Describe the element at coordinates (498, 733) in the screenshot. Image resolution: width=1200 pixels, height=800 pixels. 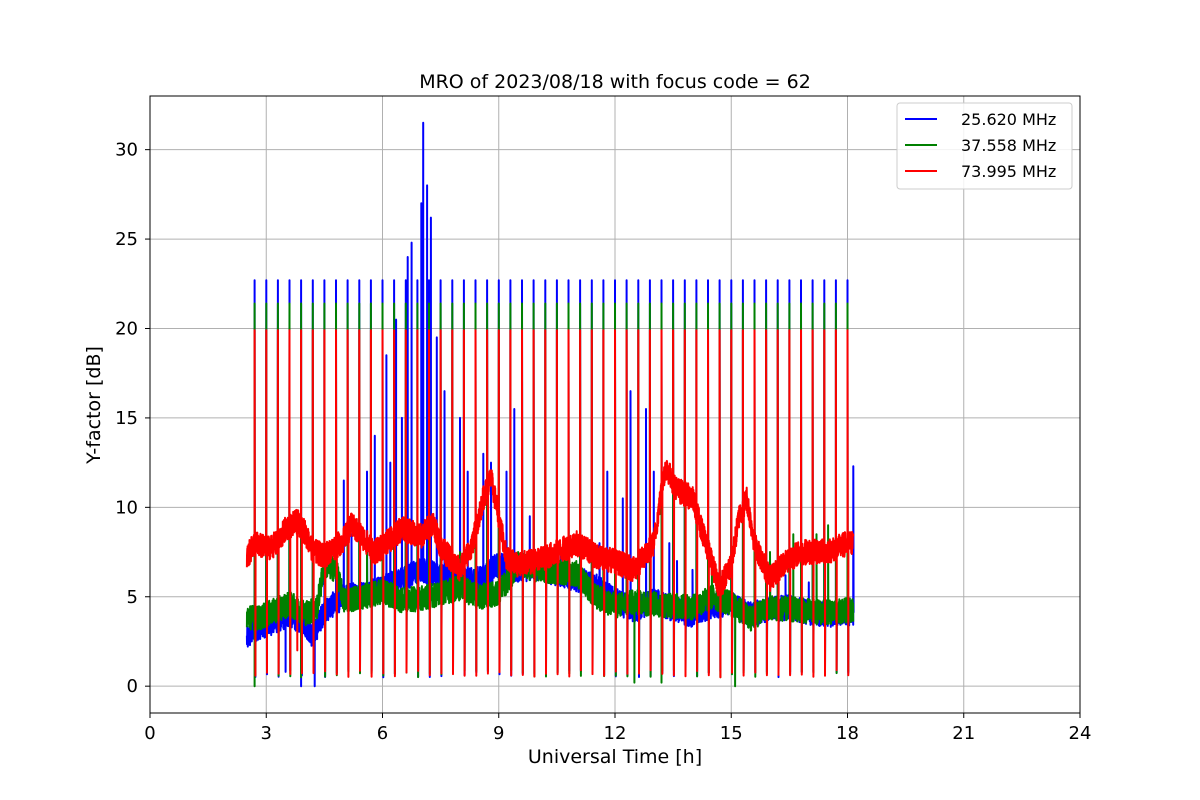
I see `x-tick-label: 9` at that location.